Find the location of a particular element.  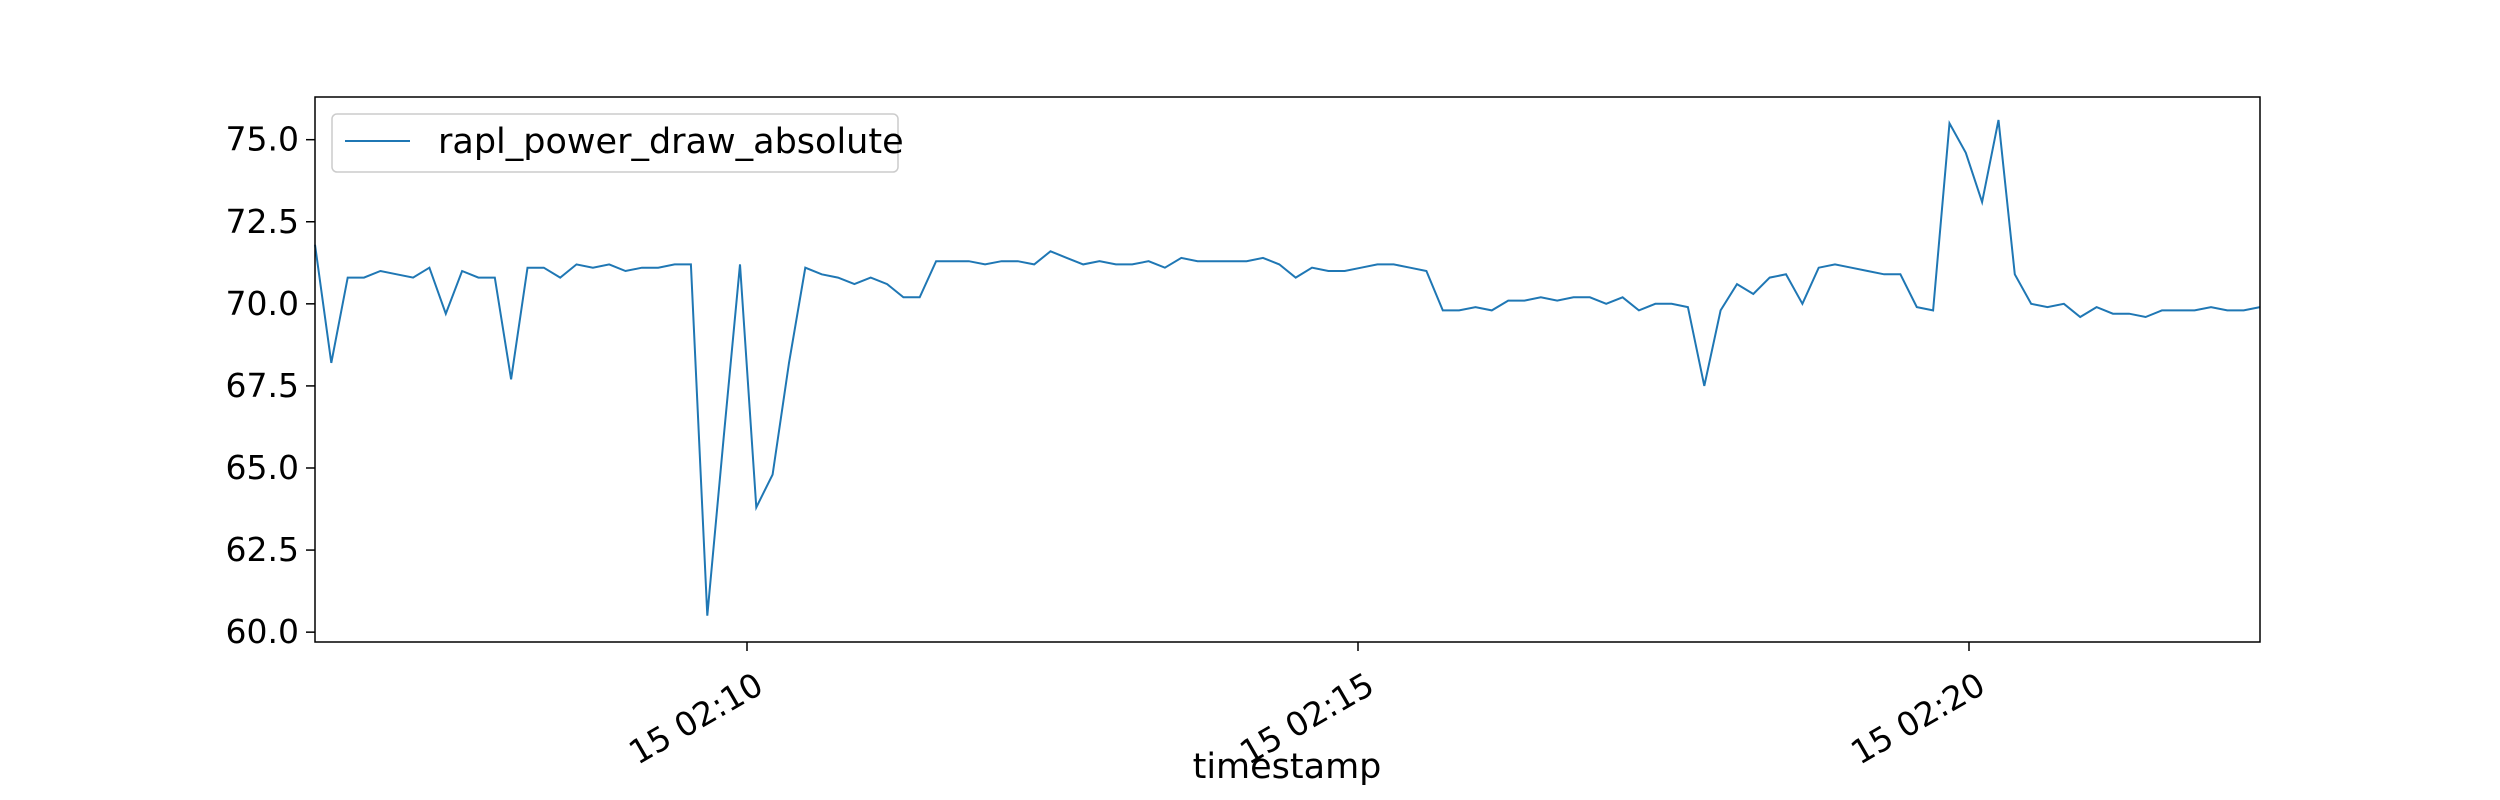

y-tick-label: 65.0 is located at coordinates (262, 467).